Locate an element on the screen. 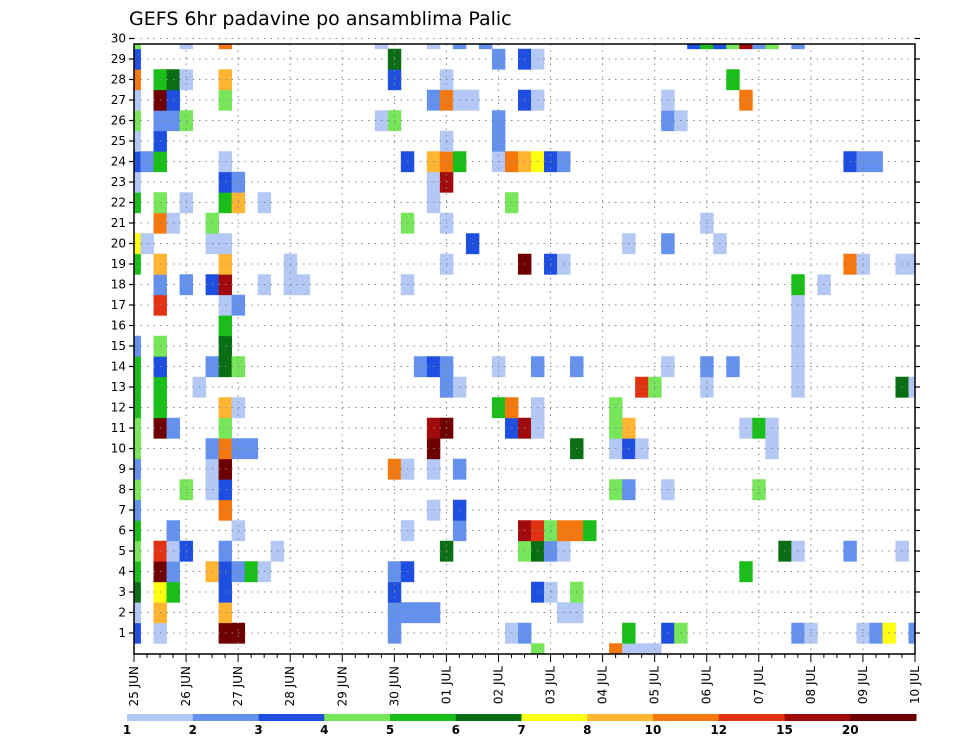 The height and width of the screenshot is (742, 960). y-tick-label: 14 is located at coordinates (118, 367).